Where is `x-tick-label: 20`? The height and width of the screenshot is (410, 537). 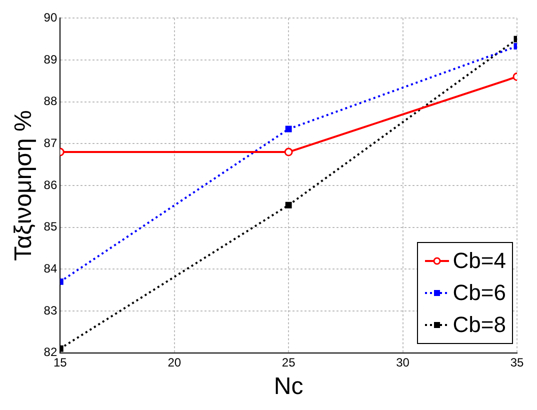
x-tick-label: 20 is located at coordinates (175, 362).